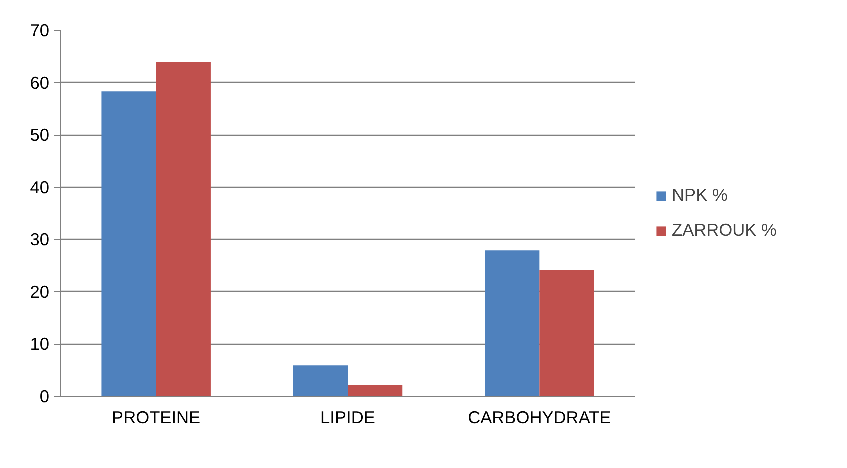  Describe the element at coordinates (724, 230) in the screenshot. I see `legend-label: ZARROUK %` at that location.